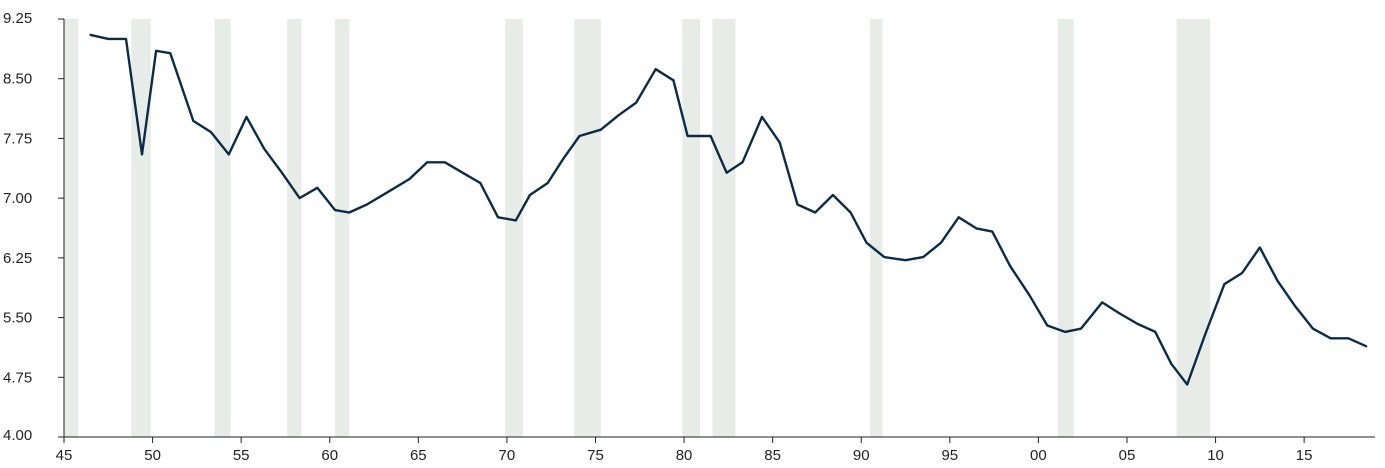  Describe the element at coordinates (17, 18) in the screenshot. I see `y-tick-label: 9.25` at that location.